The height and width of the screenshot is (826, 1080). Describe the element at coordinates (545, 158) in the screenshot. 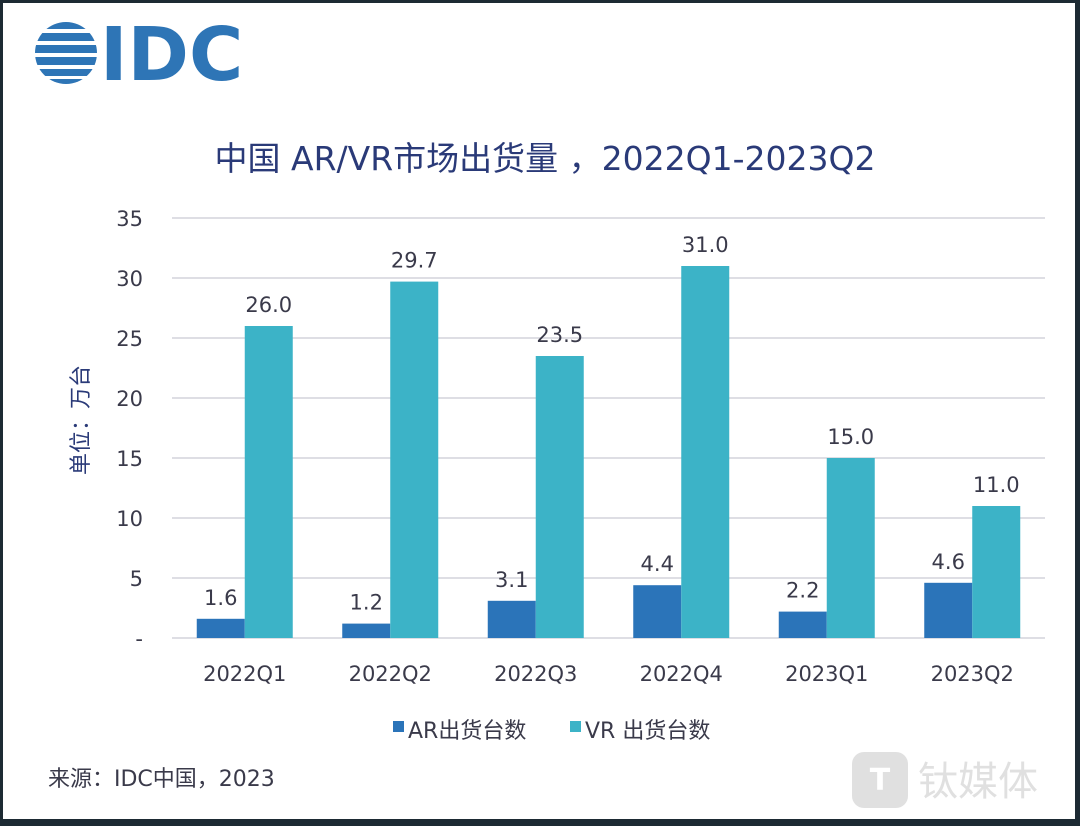

I see `chart-title: 中国 AR/VR市场出货量 ，2022Q1-2023Q2` at that location.